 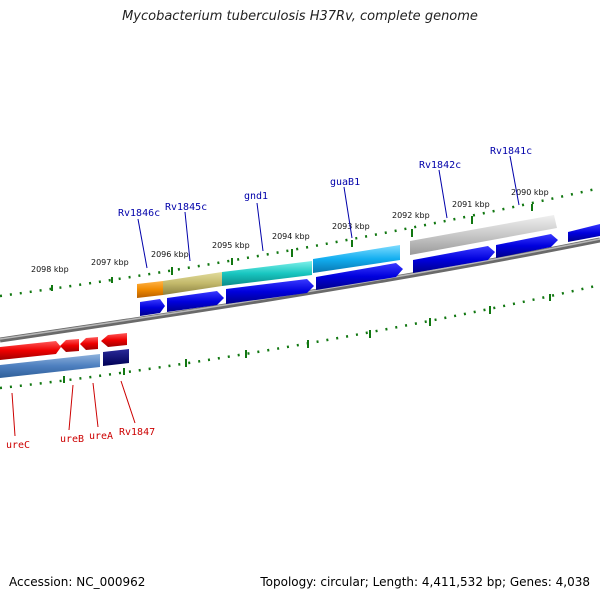 What do you see at coordinates (50, 269) in the screenshot?
I see `scale-label: 2098 kbp` at bounding box center [50, 269].